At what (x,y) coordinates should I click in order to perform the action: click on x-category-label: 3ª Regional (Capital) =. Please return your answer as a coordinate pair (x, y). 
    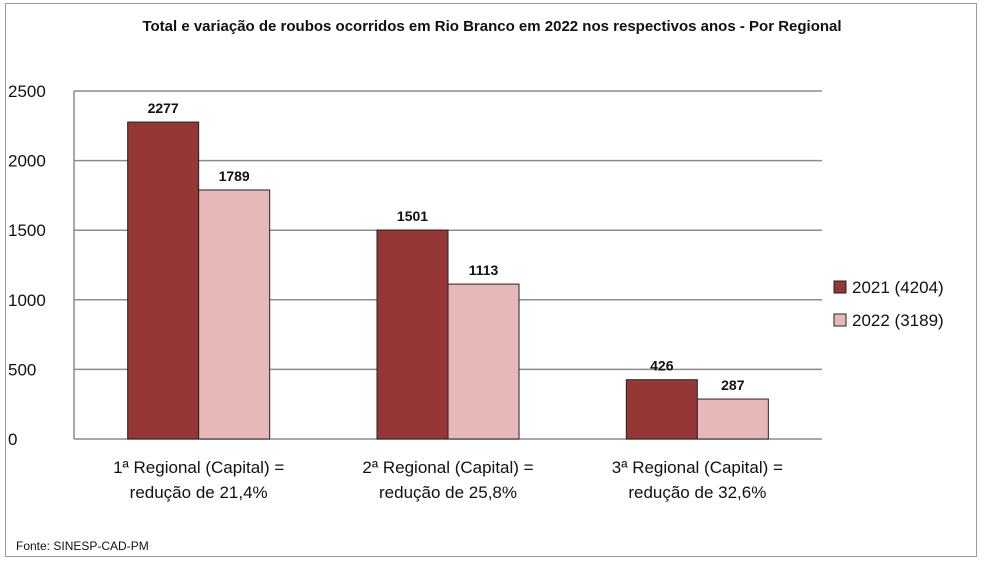
    Looking at the image, I should click on (697, 467).